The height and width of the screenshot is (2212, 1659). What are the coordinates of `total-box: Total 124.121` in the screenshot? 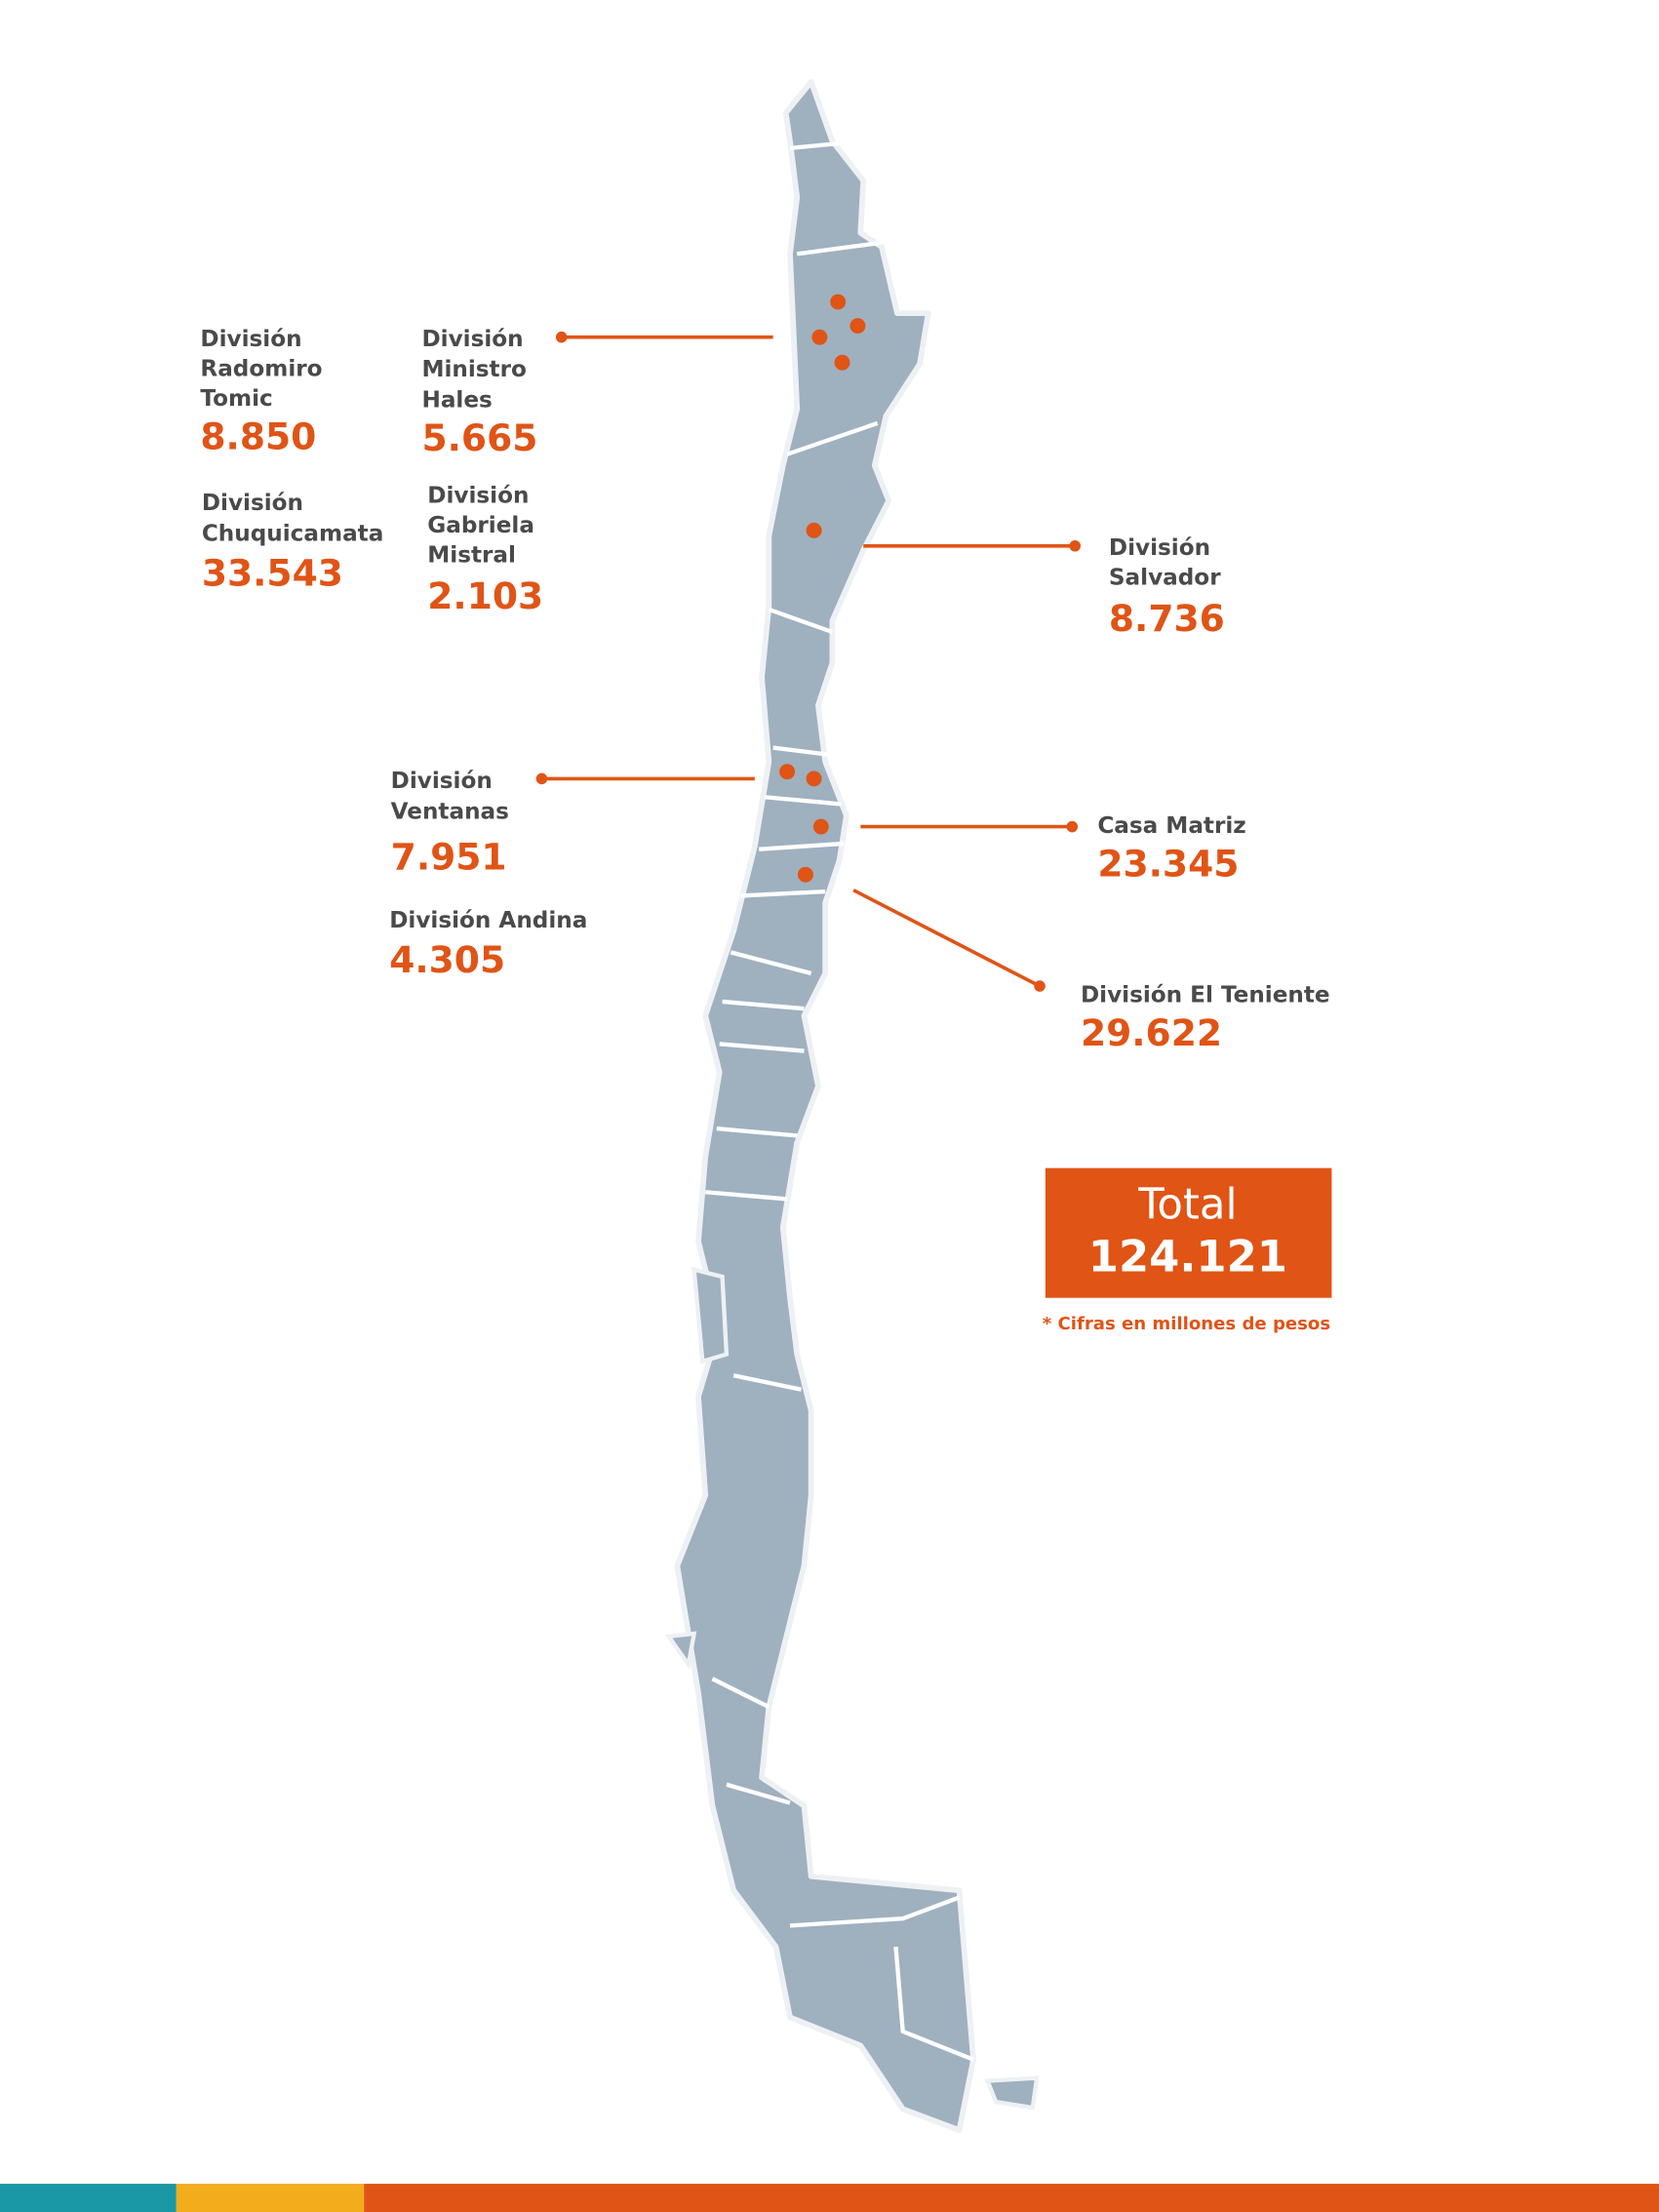 It's located at (1188, 1232).